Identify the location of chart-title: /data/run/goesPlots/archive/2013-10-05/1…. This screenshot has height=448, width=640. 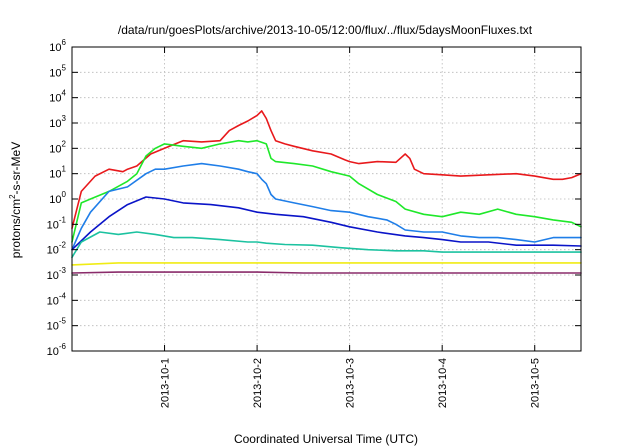
(325, 30).